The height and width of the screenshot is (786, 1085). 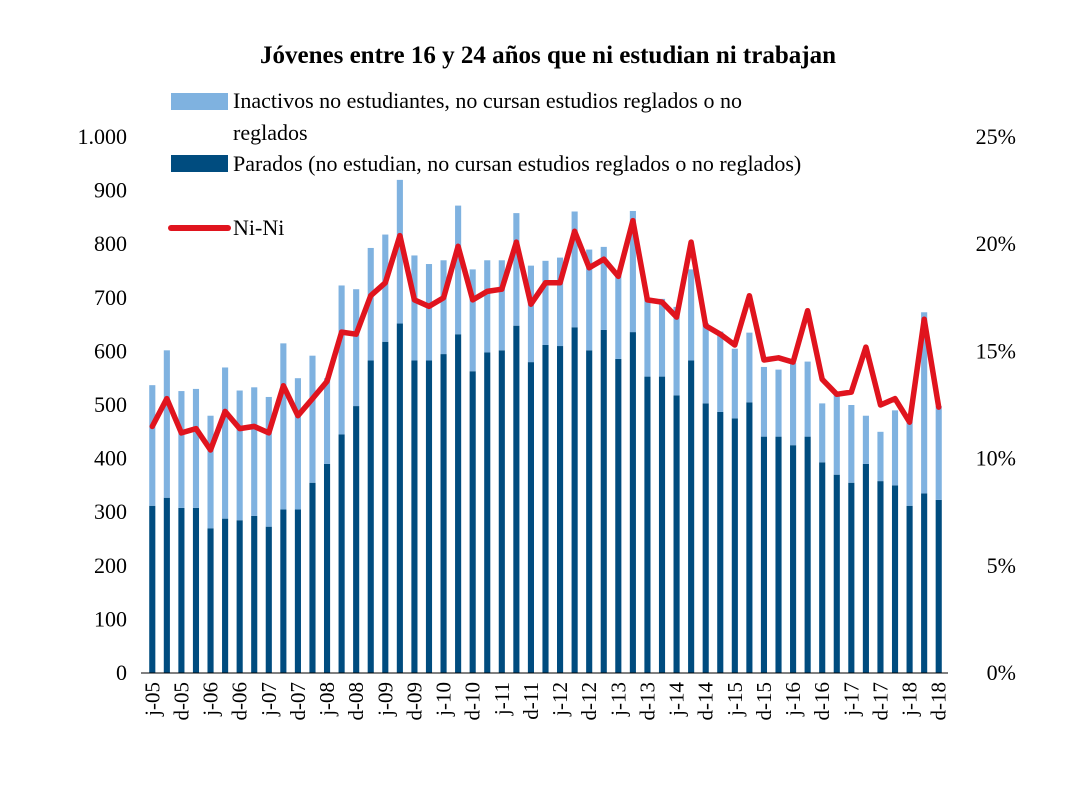 I want to click on y-left-tick-label: 900, so click(x=110, y=190).